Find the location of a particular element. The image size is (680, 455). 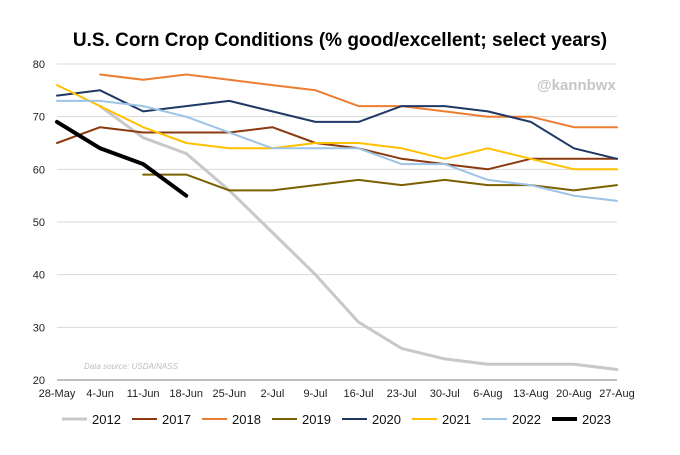

legend-item-2021: 2021 is located at coordinates (441, 419).